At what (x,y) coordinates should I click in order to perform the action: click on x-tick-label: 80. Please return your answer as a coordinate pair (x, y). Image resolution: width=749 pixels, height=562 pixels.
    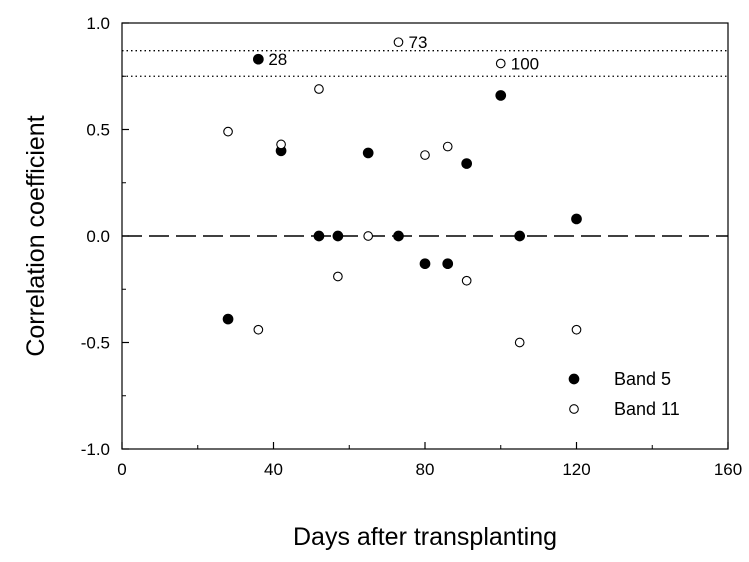
    Looking at the image, I should click on (425, 469).